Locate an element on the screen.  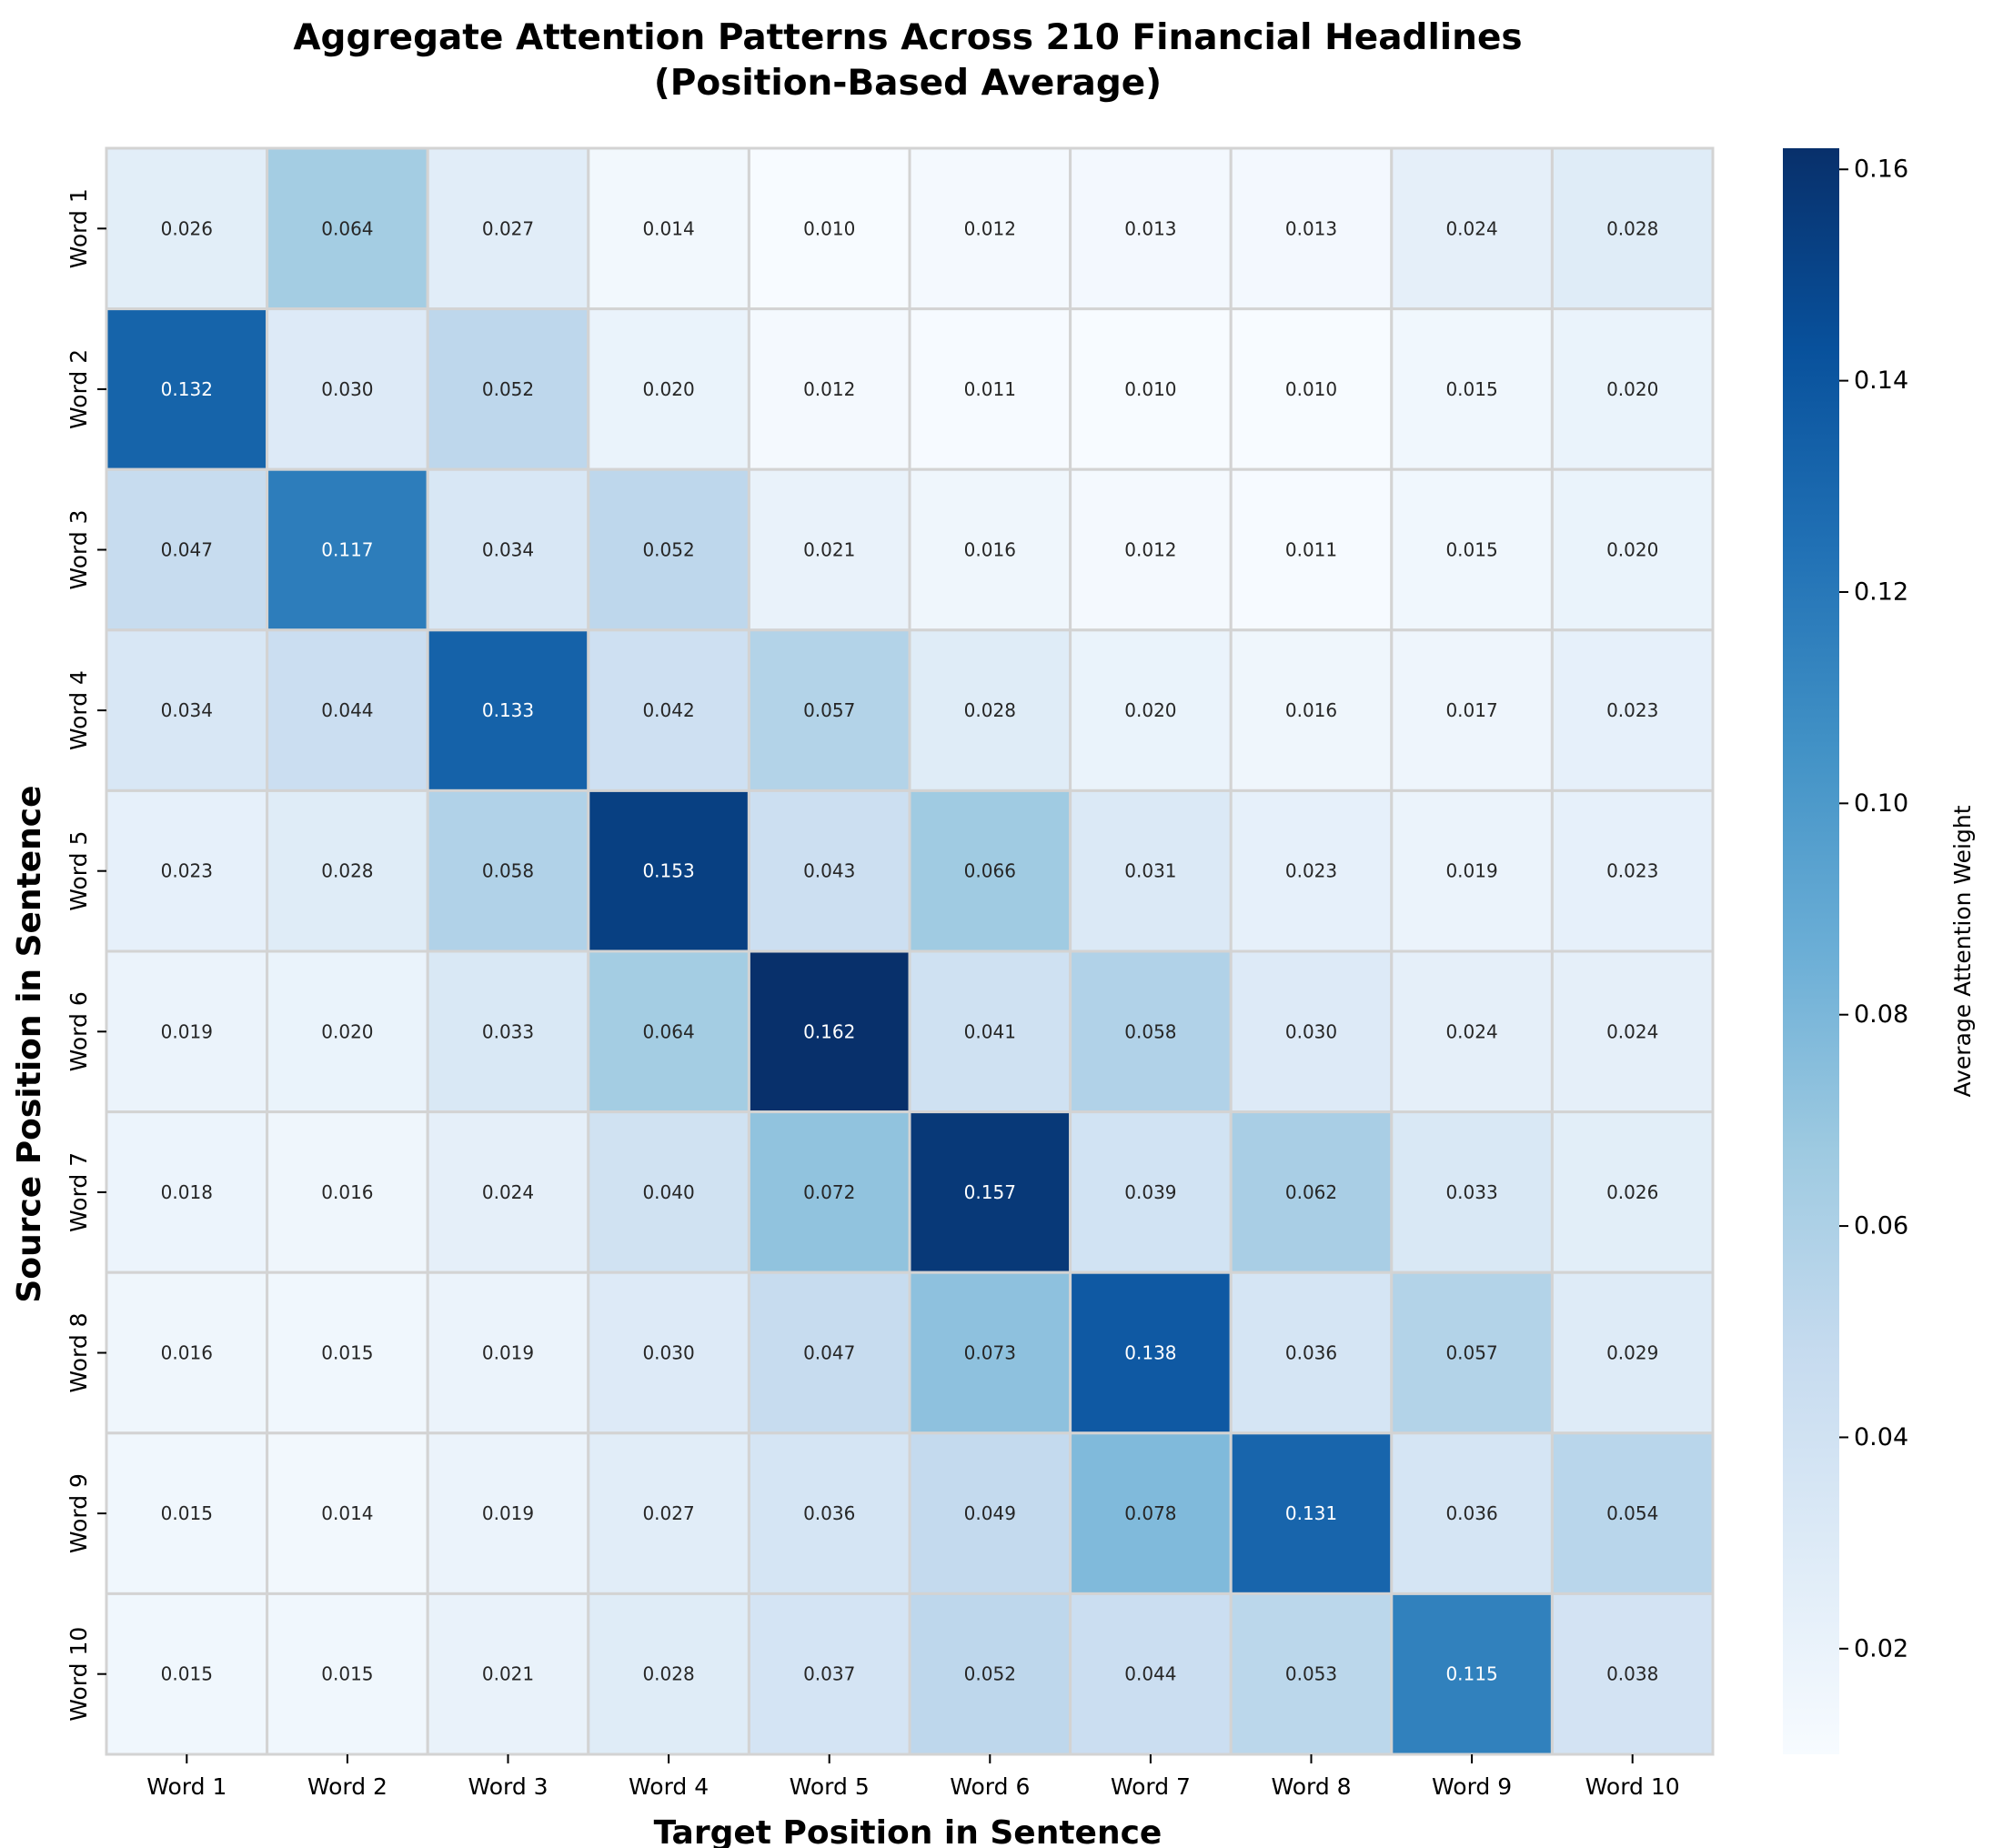
heatmap-cell-r8-c3 is located at coordinates (508, 1353).